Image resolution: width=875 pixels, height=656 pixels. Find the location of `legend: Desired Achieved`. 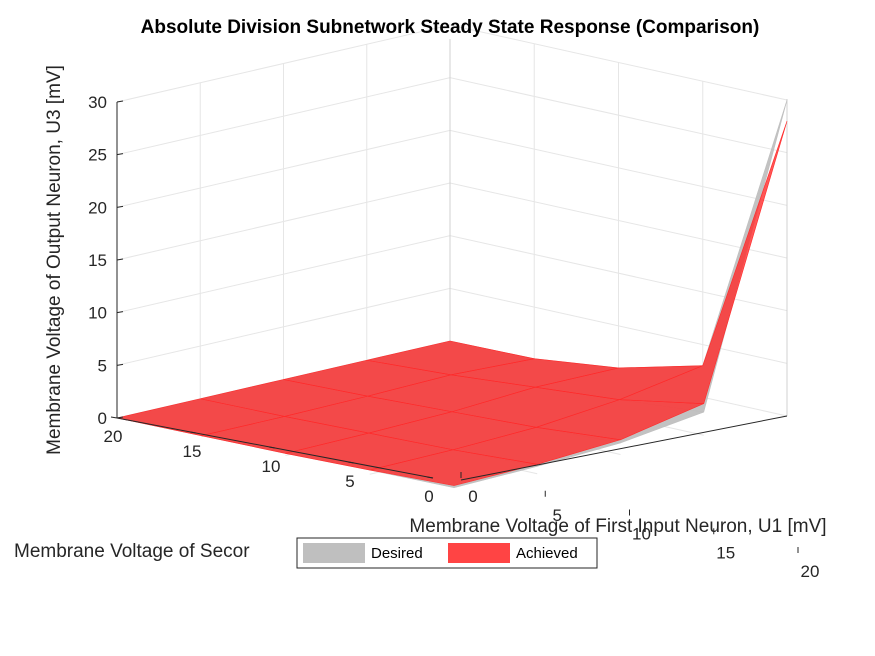

legend: Desired Achieved is located at coordinates (447, 553).